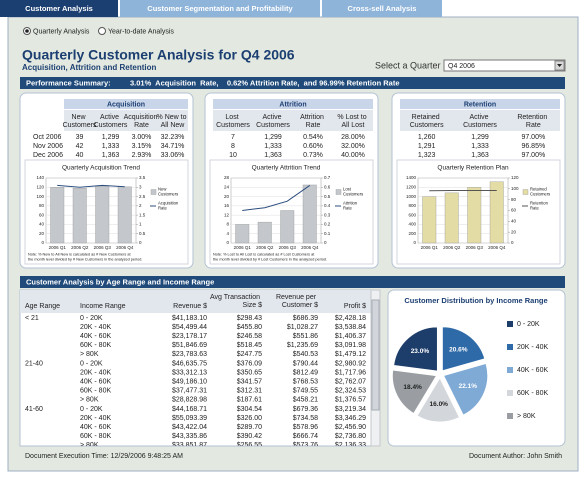 The width and height of the screenshot is (585, 479). Describe the element at coordinates (189, 345) in the screenshot. I see `cell: $51,846.69` at that location.